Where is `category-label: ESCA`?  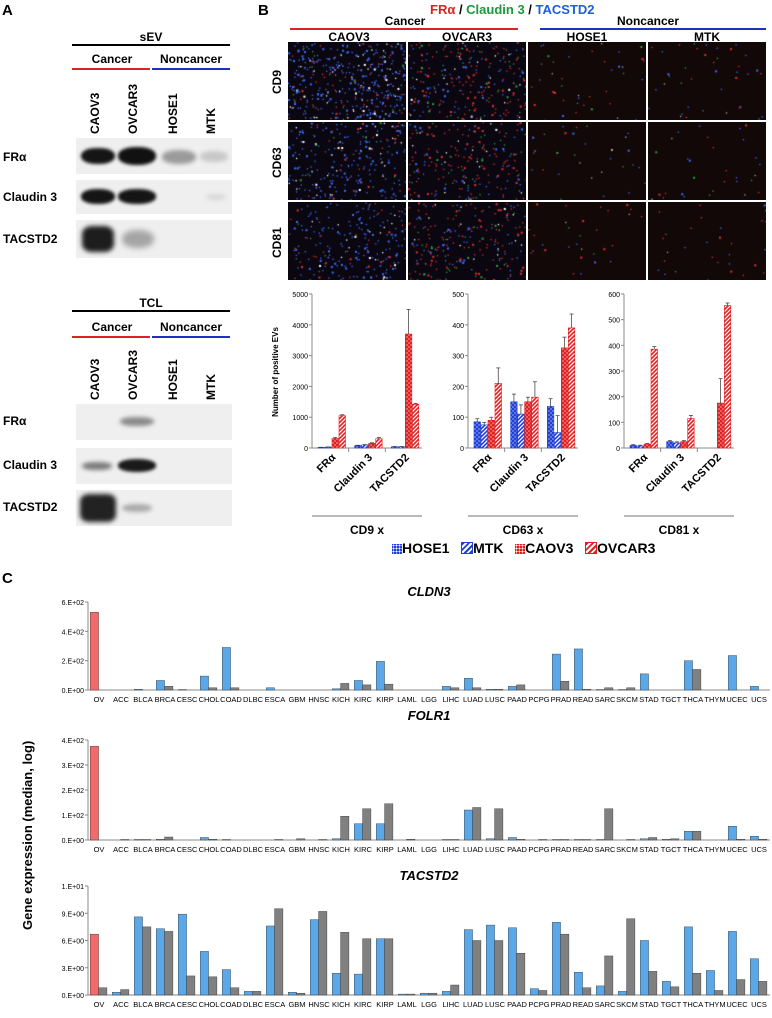
category-label: ESCA is located at coordinates (275, 849).